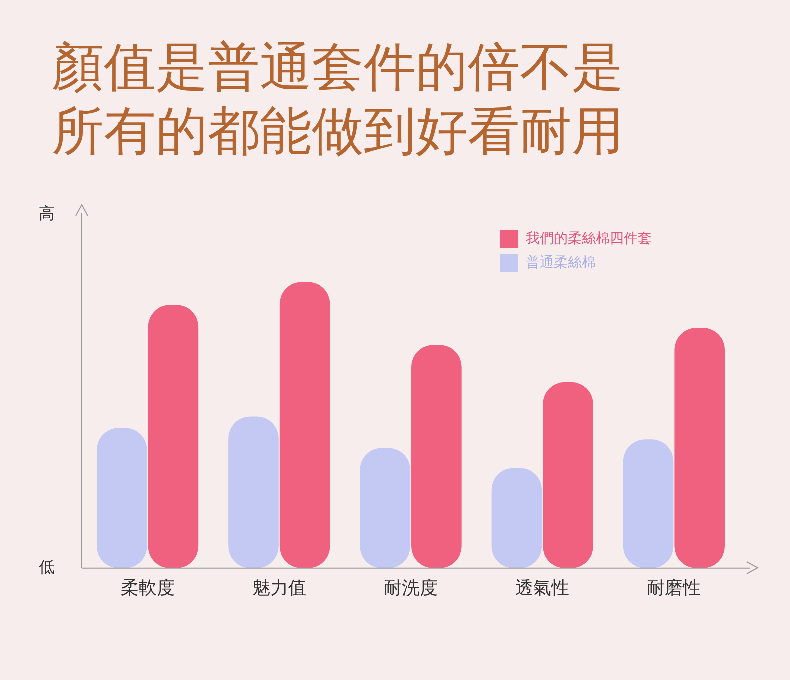 Image resolution: width=790 pixels, height=680 pixels. What do you see at coordinates (561, 263) in the screenshot?
I see `legend-label: 普通柔絲棉` at bounding box center [561, 263].